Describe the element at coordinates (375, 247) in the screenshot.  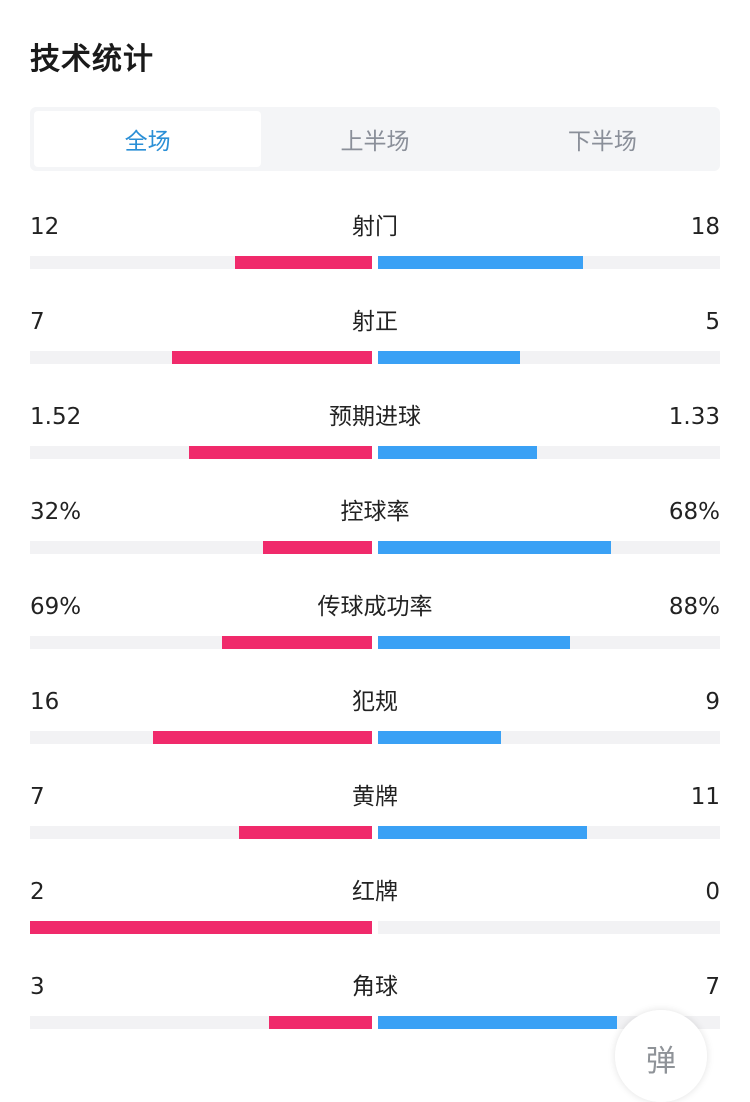
I see `stat-row: 12 射门 18` at that location.